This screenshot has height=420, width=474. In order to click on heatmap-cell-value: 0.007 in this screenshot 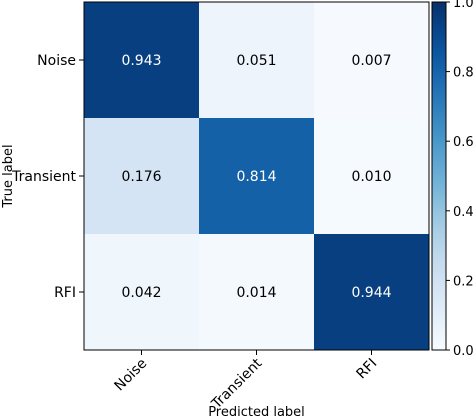, I will do `click(371, 61)`.